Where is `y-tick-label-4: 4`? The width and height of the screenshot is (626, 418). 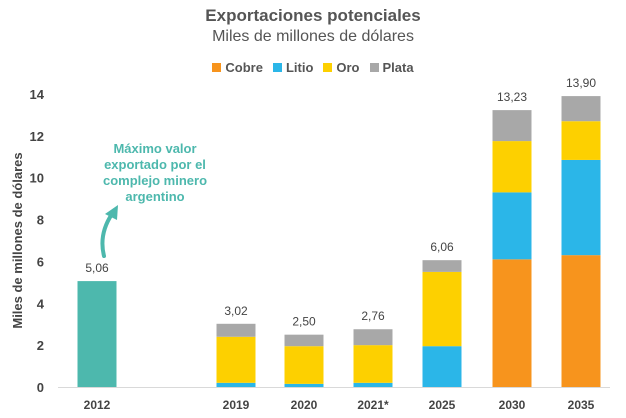 y-tick-label-4: 4 is located at coordinates (41, 303).